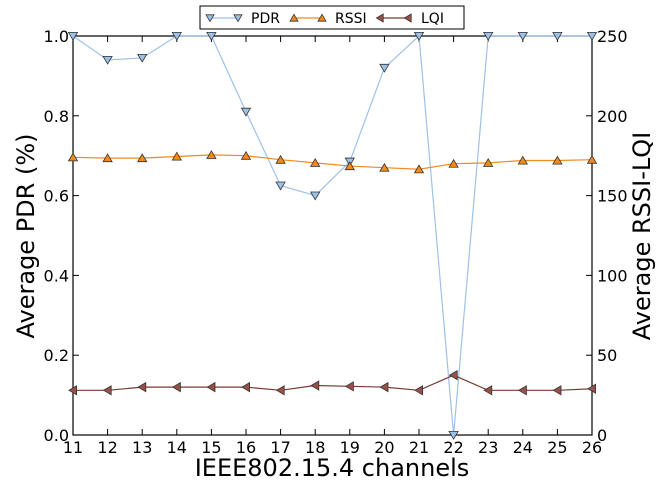 This screenshot has height=483, width=670. What do you see at coordinates (26, 236) in the screenshot?
I see `y-axis-label-left: Average PDR (%)` at bounding box center [26, 236].